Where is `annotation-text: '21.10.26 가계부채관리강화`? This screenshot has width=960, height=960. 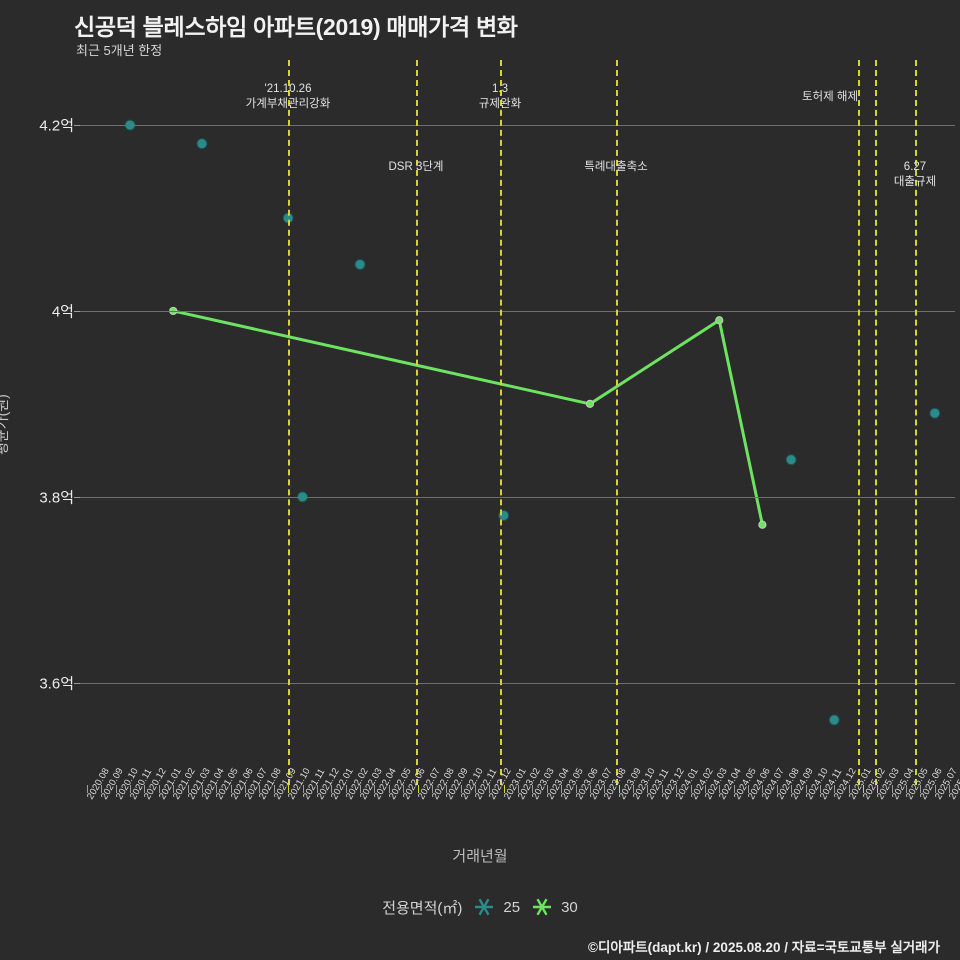 annotation-text: '21.10.26 가계부채관리강화 is located at coordinates (288, 97).